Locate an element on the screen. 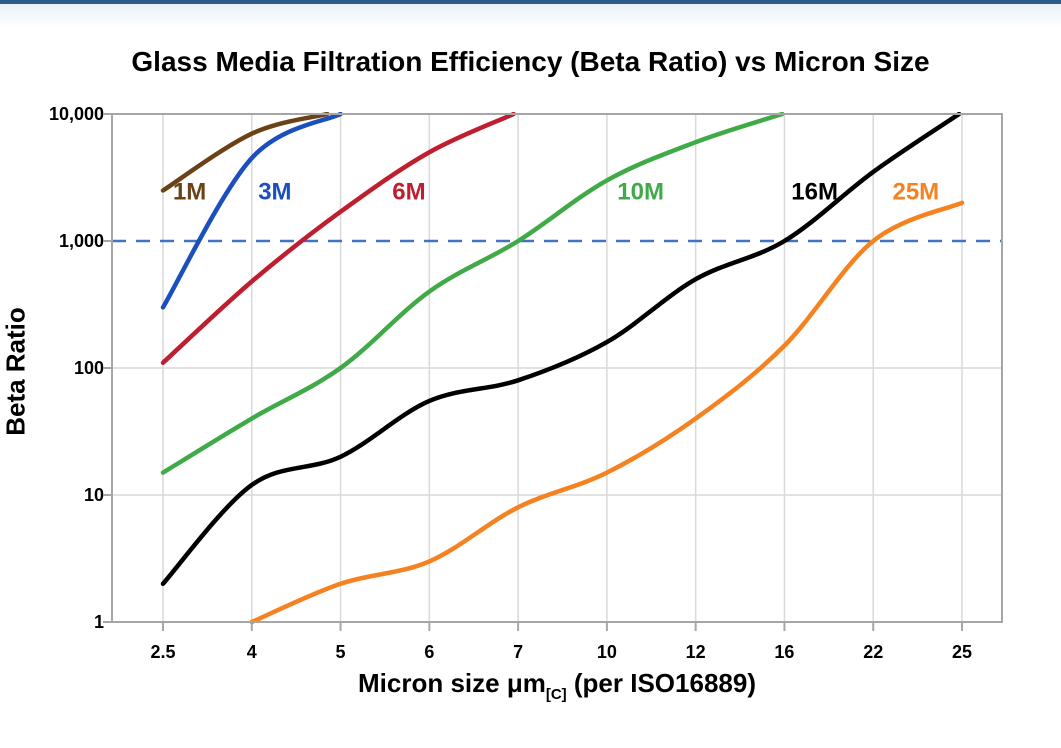 The width and height of the screenshot is (1061, 748). x-tick-label: 7 is located at coordinates (518, 652).